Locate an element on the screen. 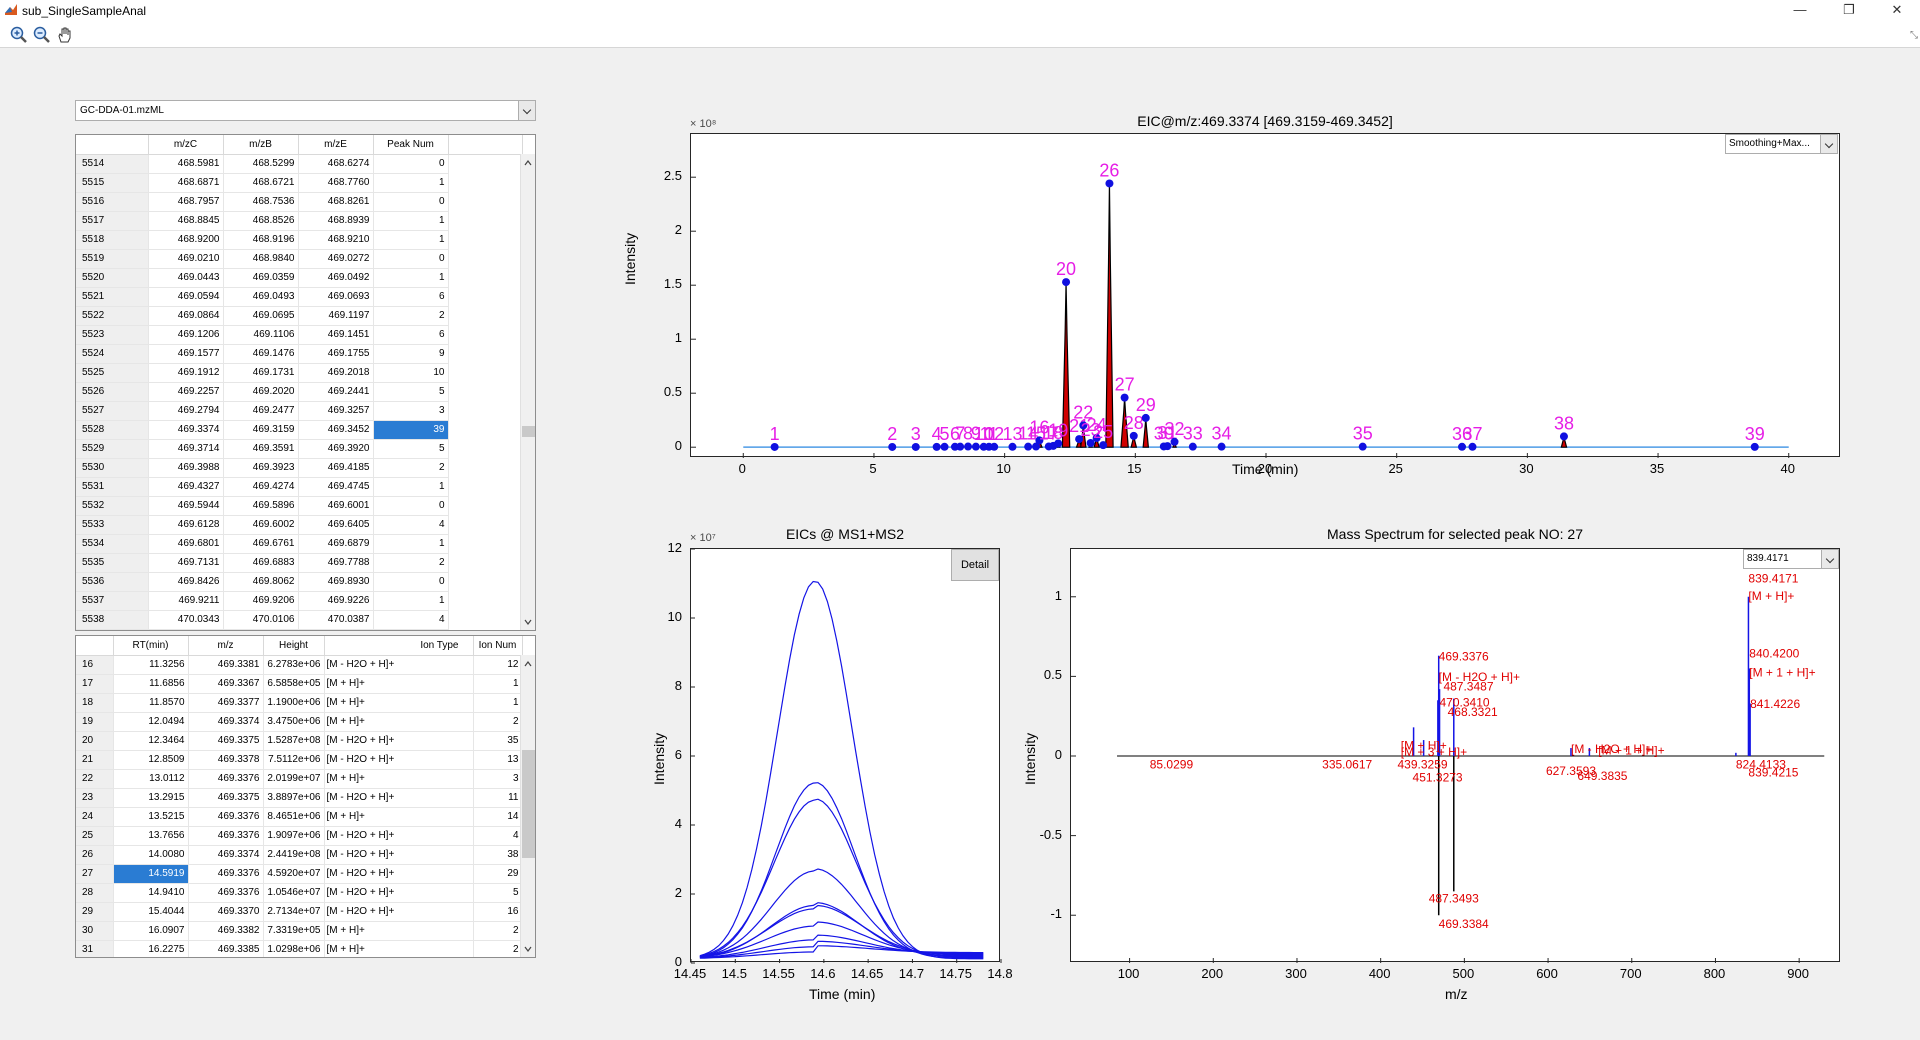 Image resolution: width=1920 pixels, height=1040 pixels. table-row: 22 13.0112 469.3376 2.0199e+07 [M + H]+ 3 is located at coordinates (299, 779).